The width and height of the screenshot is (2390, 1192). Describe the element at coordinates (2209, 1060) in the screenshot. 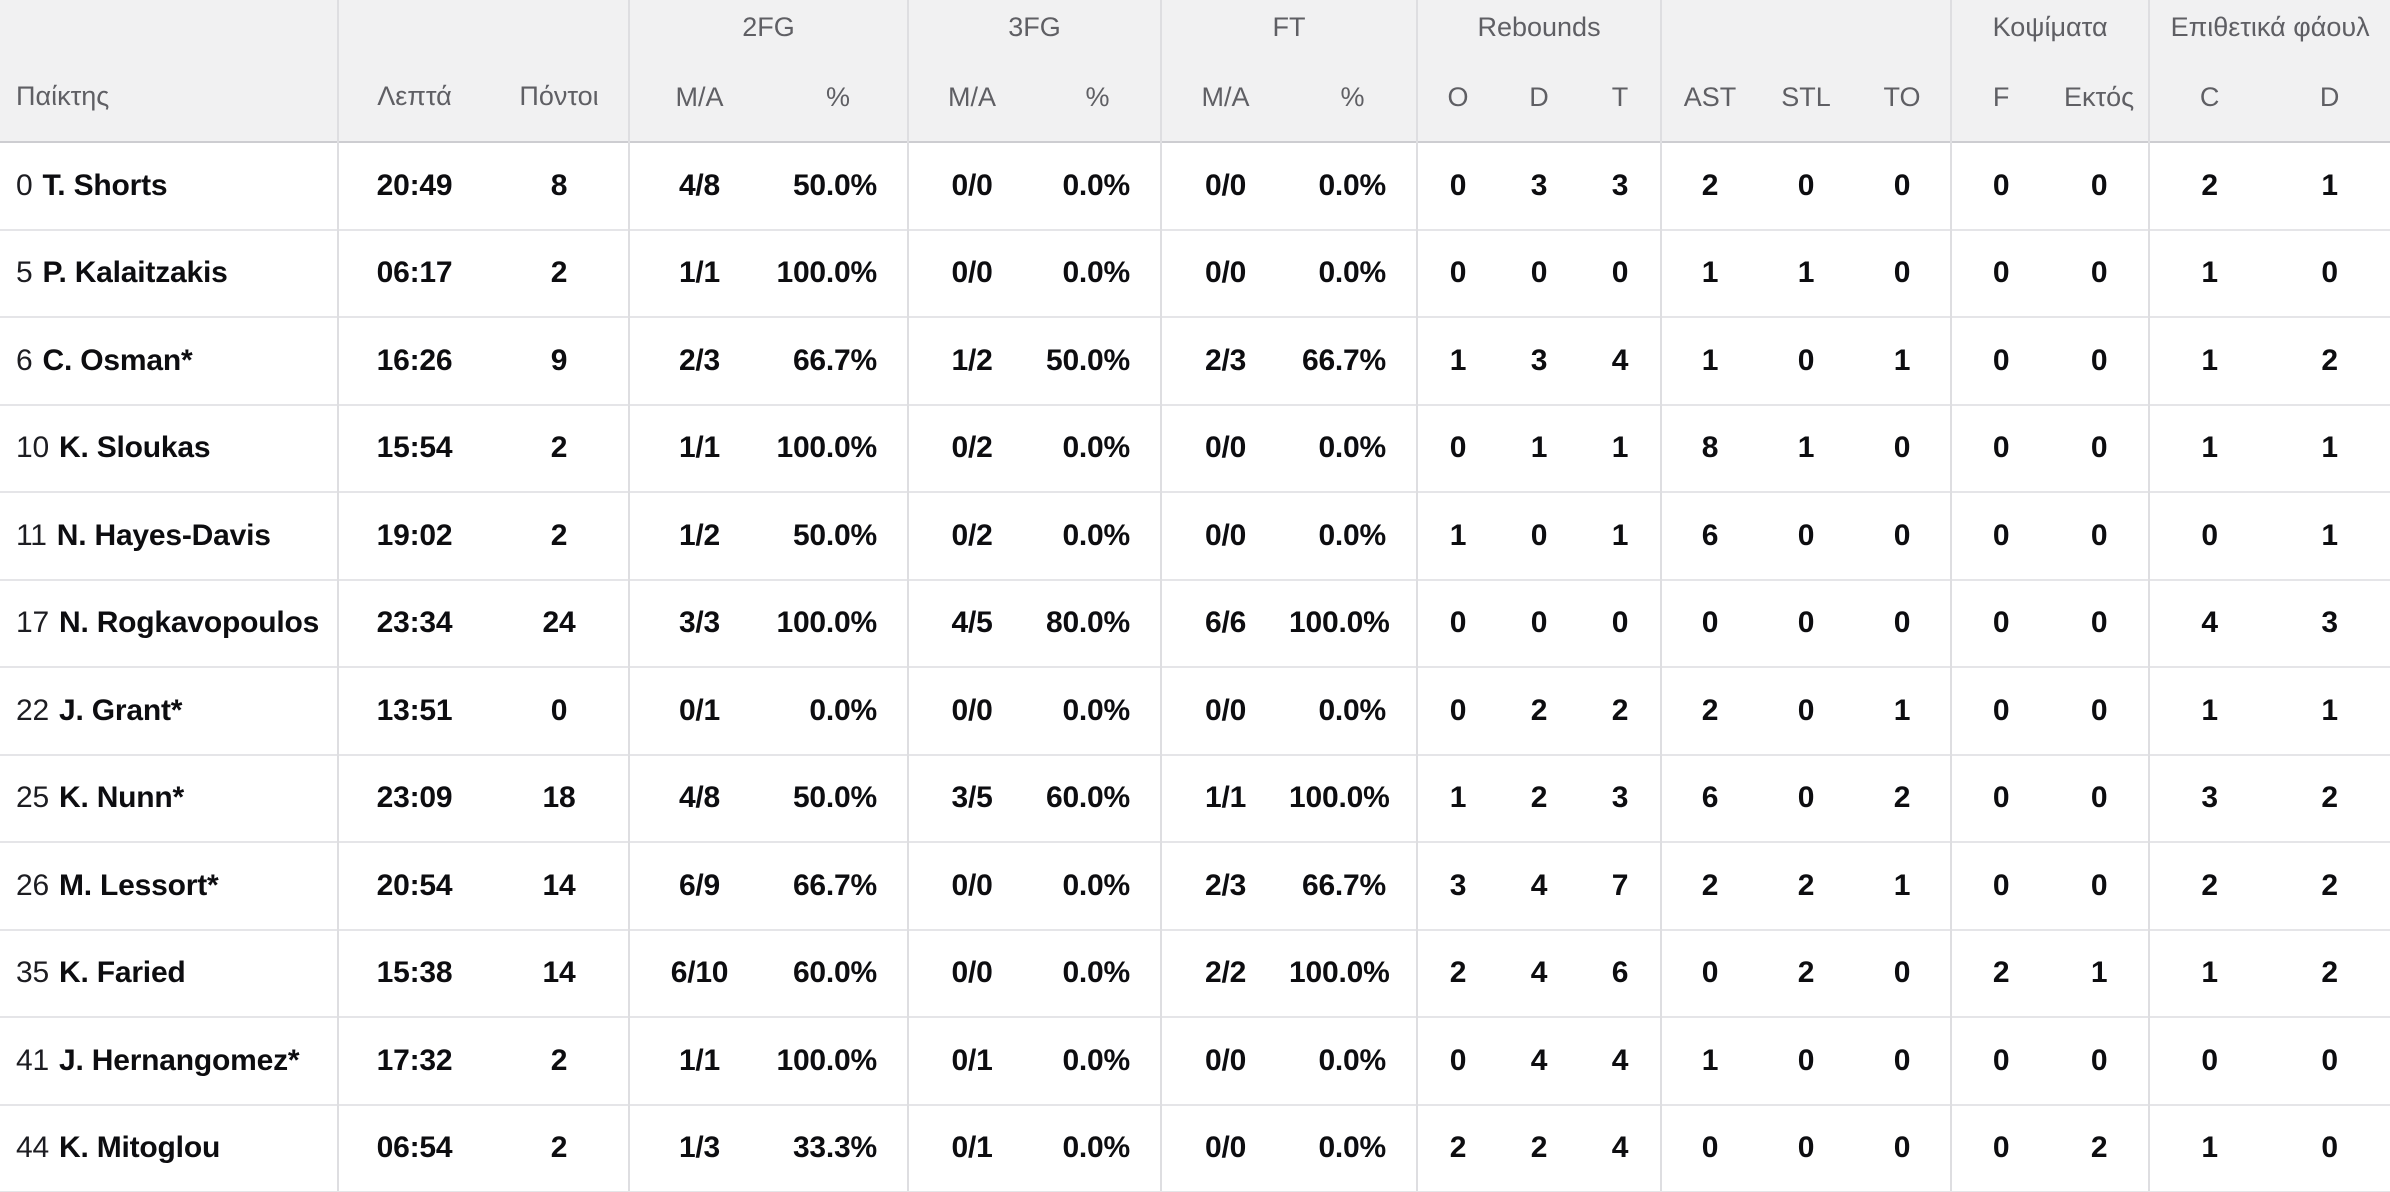

I see `fouls-committed-cell: 0` at that location.